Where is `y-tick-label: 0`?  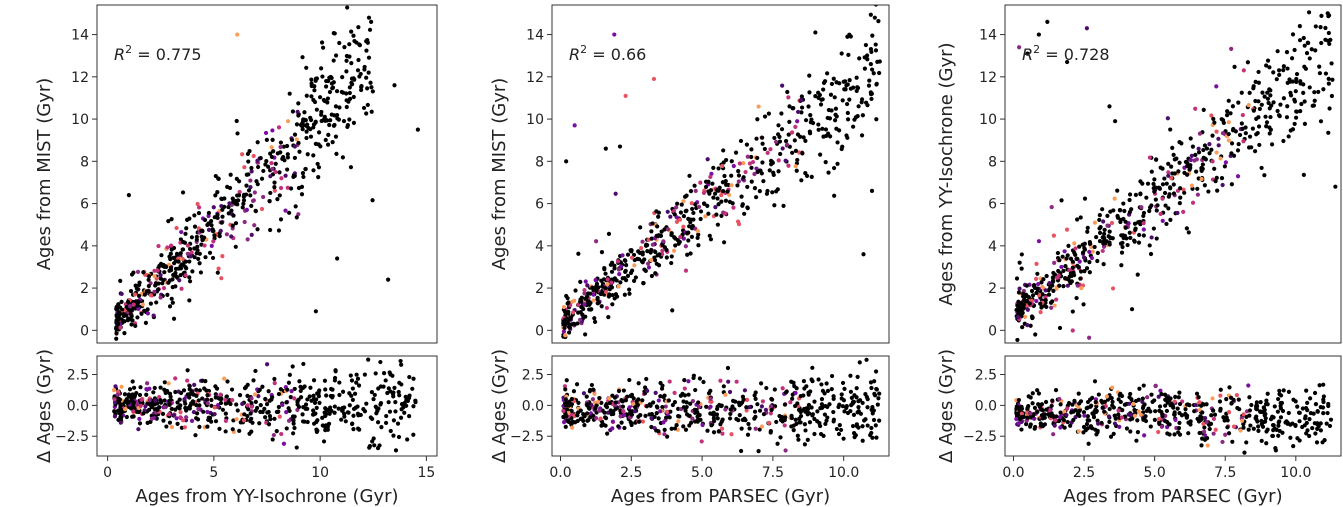
y-tick-label: 0 is located at coordinates (539, 331).